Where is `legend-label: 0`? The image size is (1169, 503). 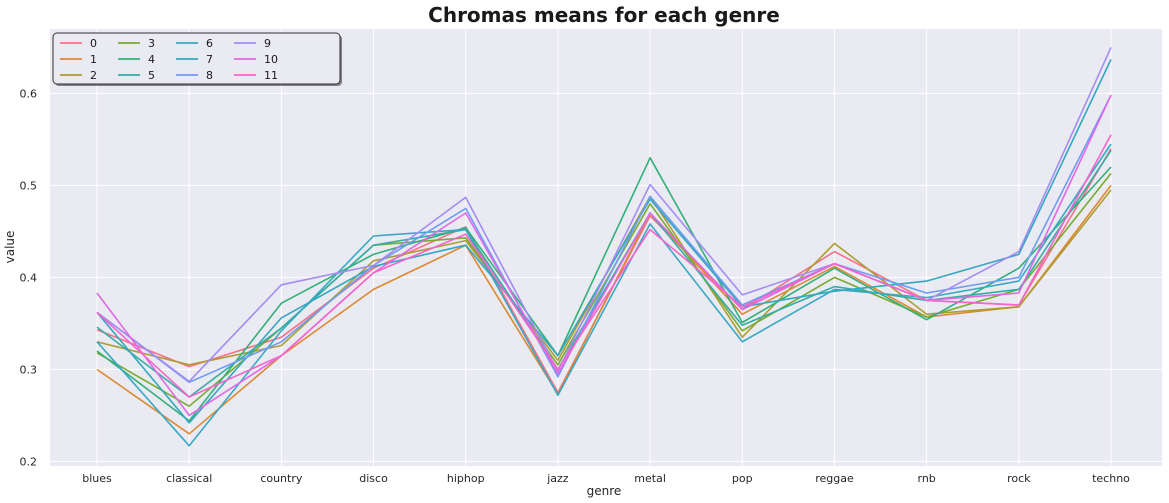
legend-label: 0 is located at coordinates (93, 43).